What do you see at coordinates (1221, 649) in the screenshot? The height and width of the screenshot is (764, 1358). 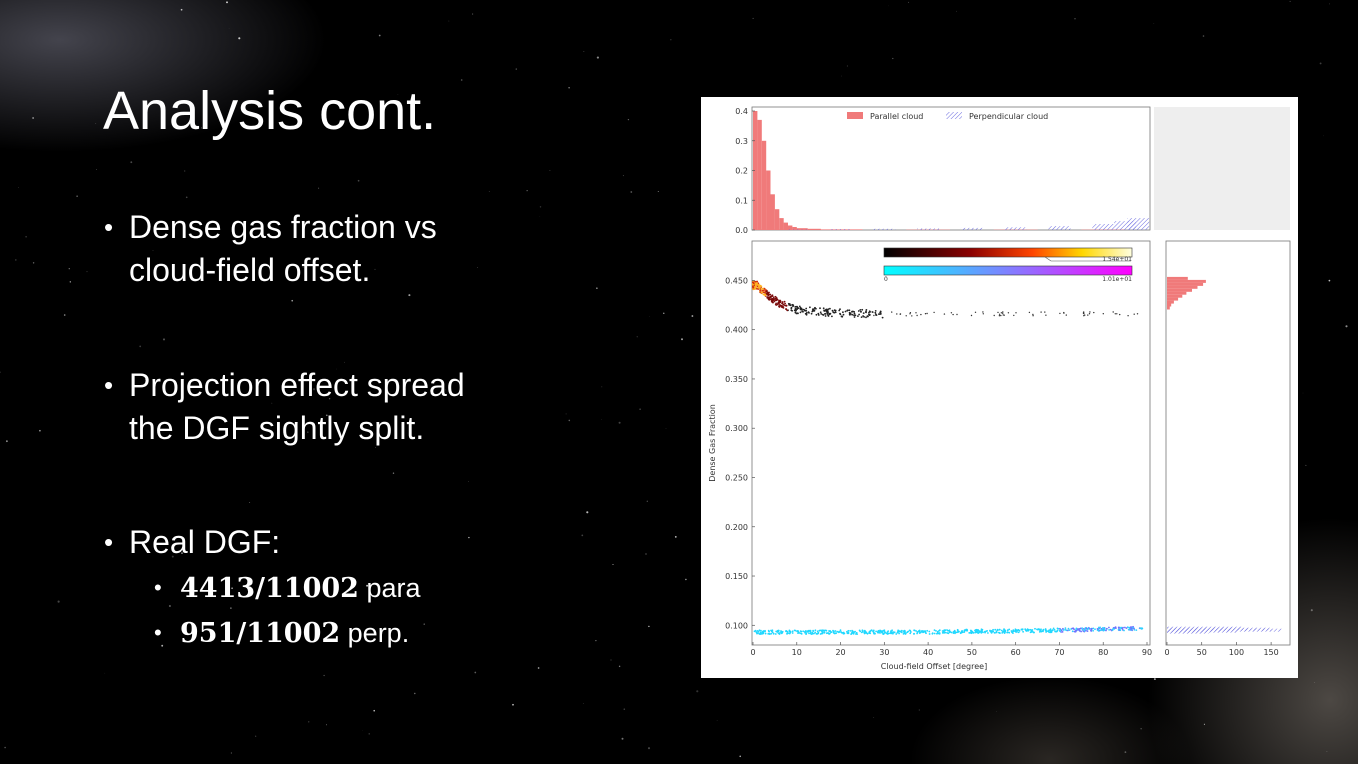 I see `side-histogram-x-ticks: 0 50 100 150` at bounding box center [1221, 649].